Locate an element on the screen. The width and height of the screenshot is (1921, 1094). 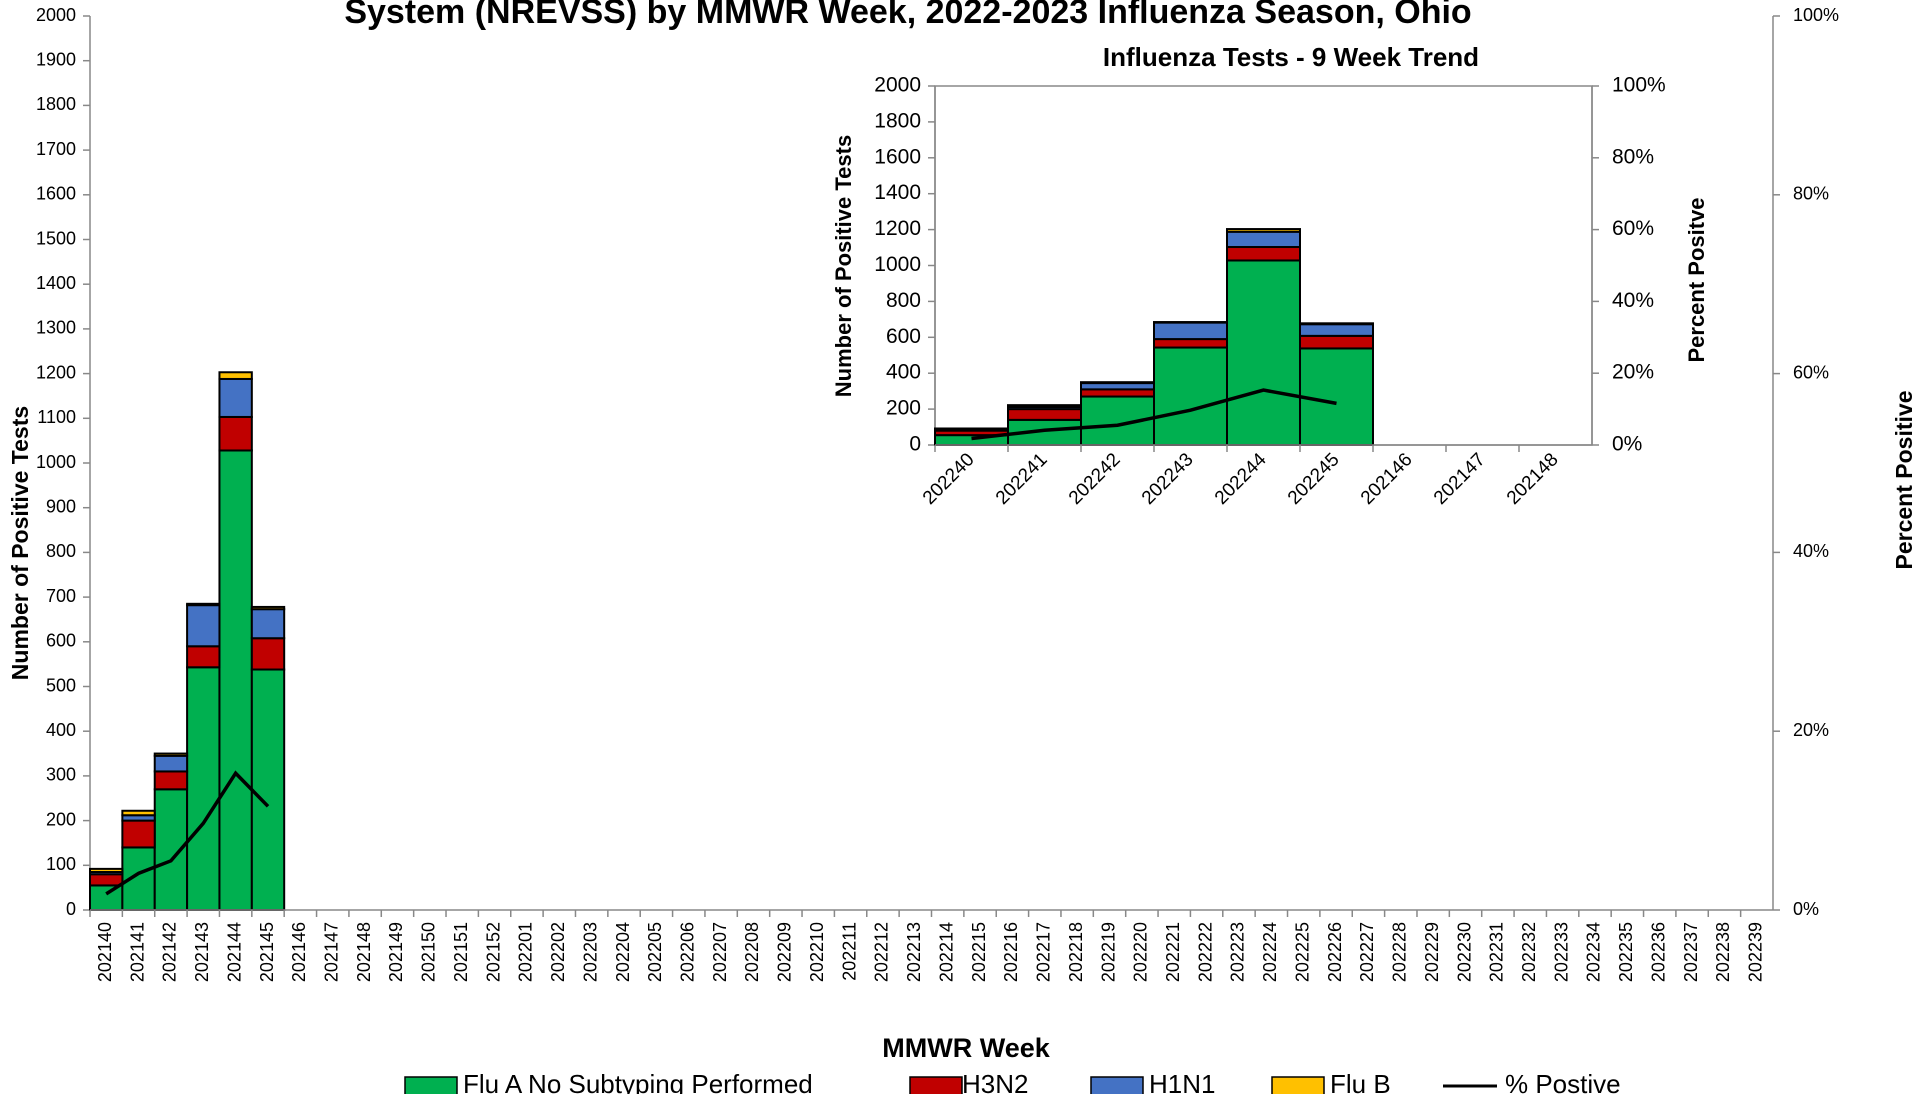
y-tick-label: 1500 is located at coordinates (56, 238).